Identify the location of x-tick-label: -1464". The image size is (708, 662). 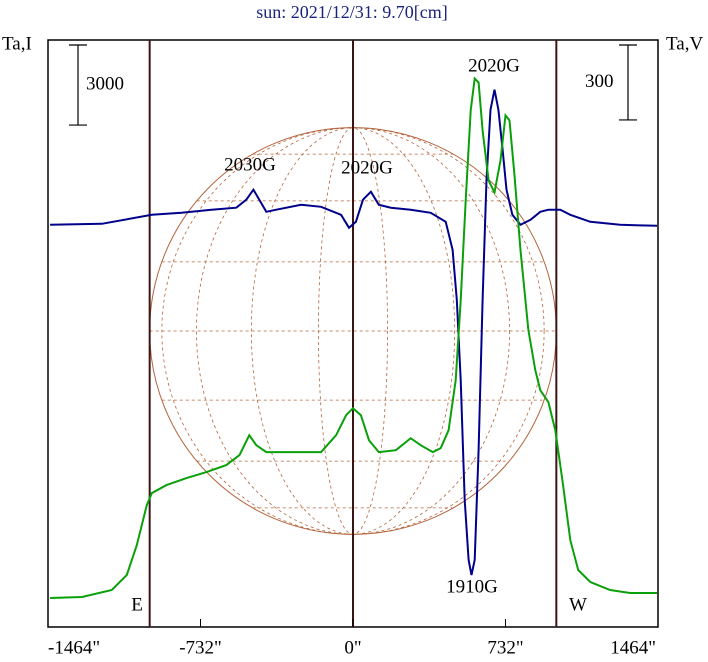
(74, 647).